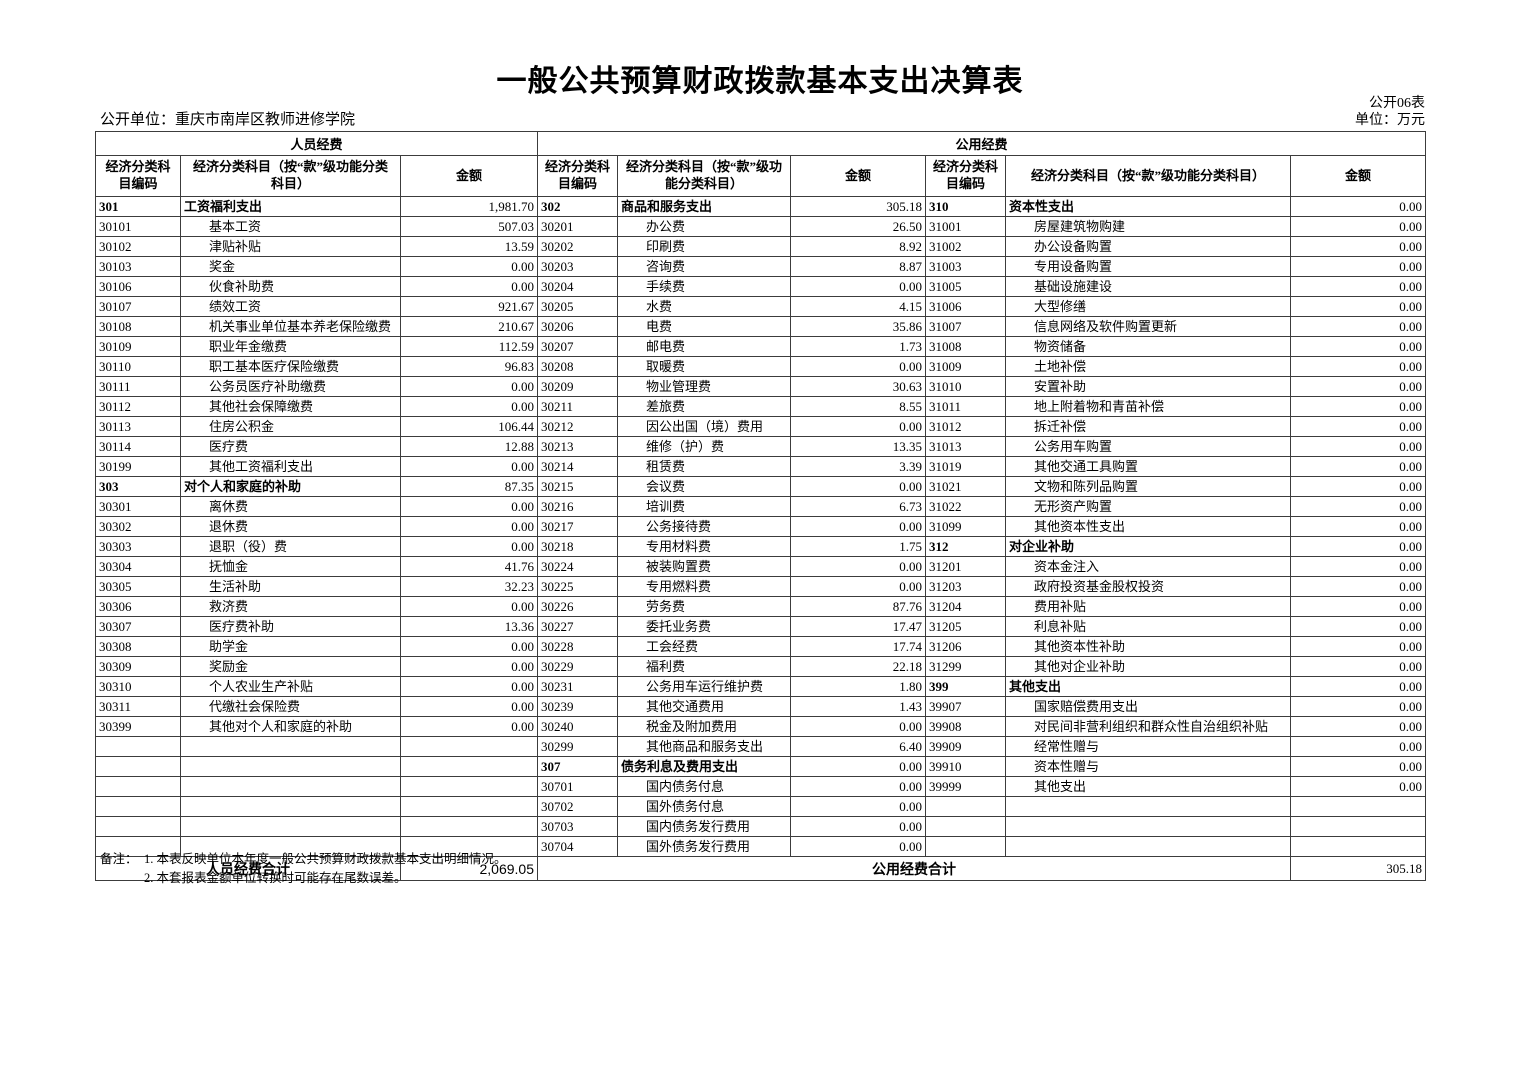 The height and width of the screenshot is (1074, 1520). Describe the element at coordinates (469, 446) in the screenshot. I see `amount-cell: 12.88` at that location.